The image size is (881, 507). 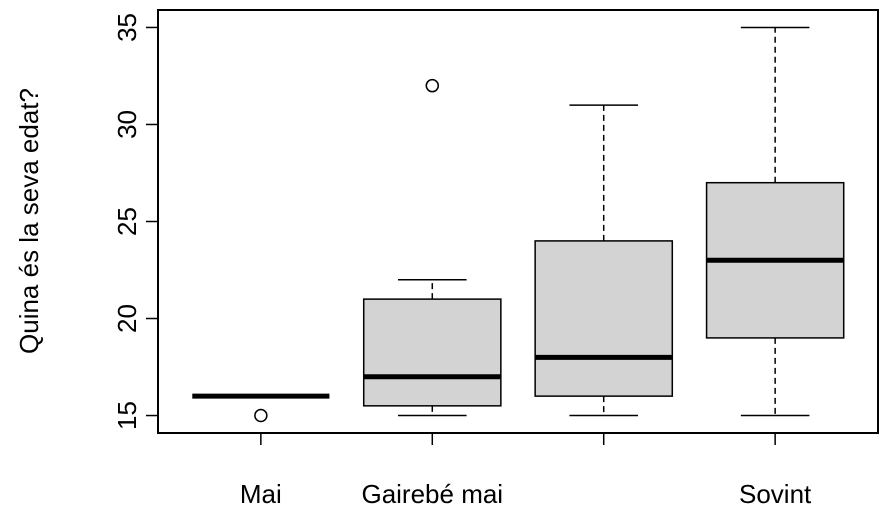 I want to click on x-tick-label: Gairebé mai, so click(x=432, y=493).